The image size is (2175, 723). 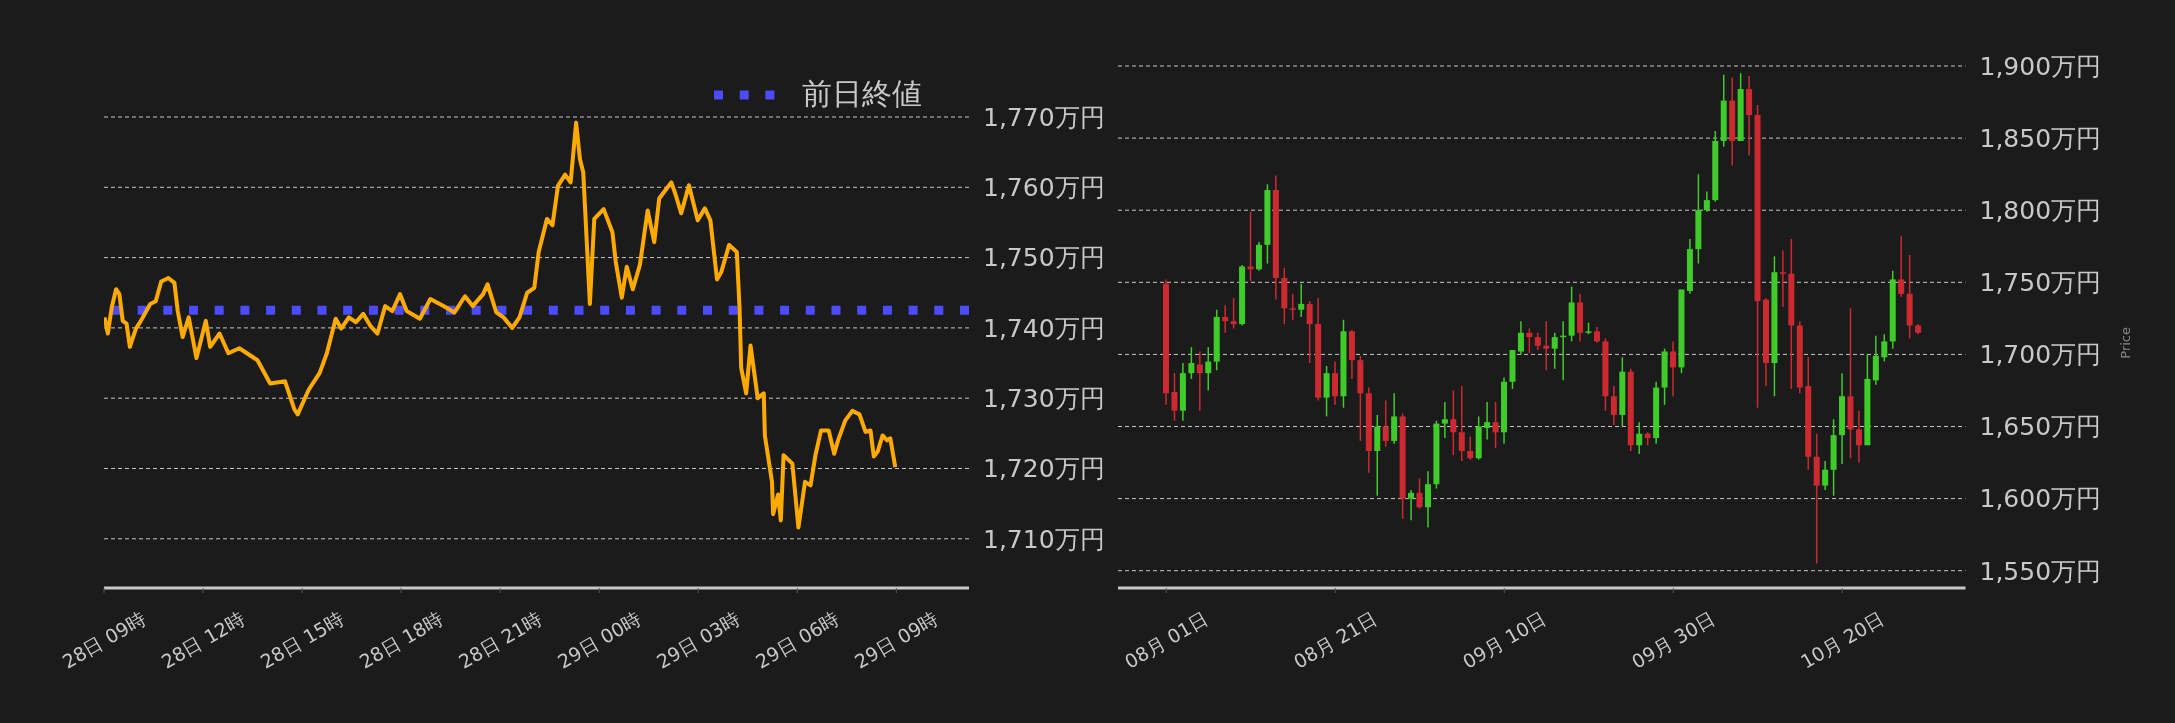 I want to click on y-tick-label: 1,850万円, so click(x=2040, y=138).